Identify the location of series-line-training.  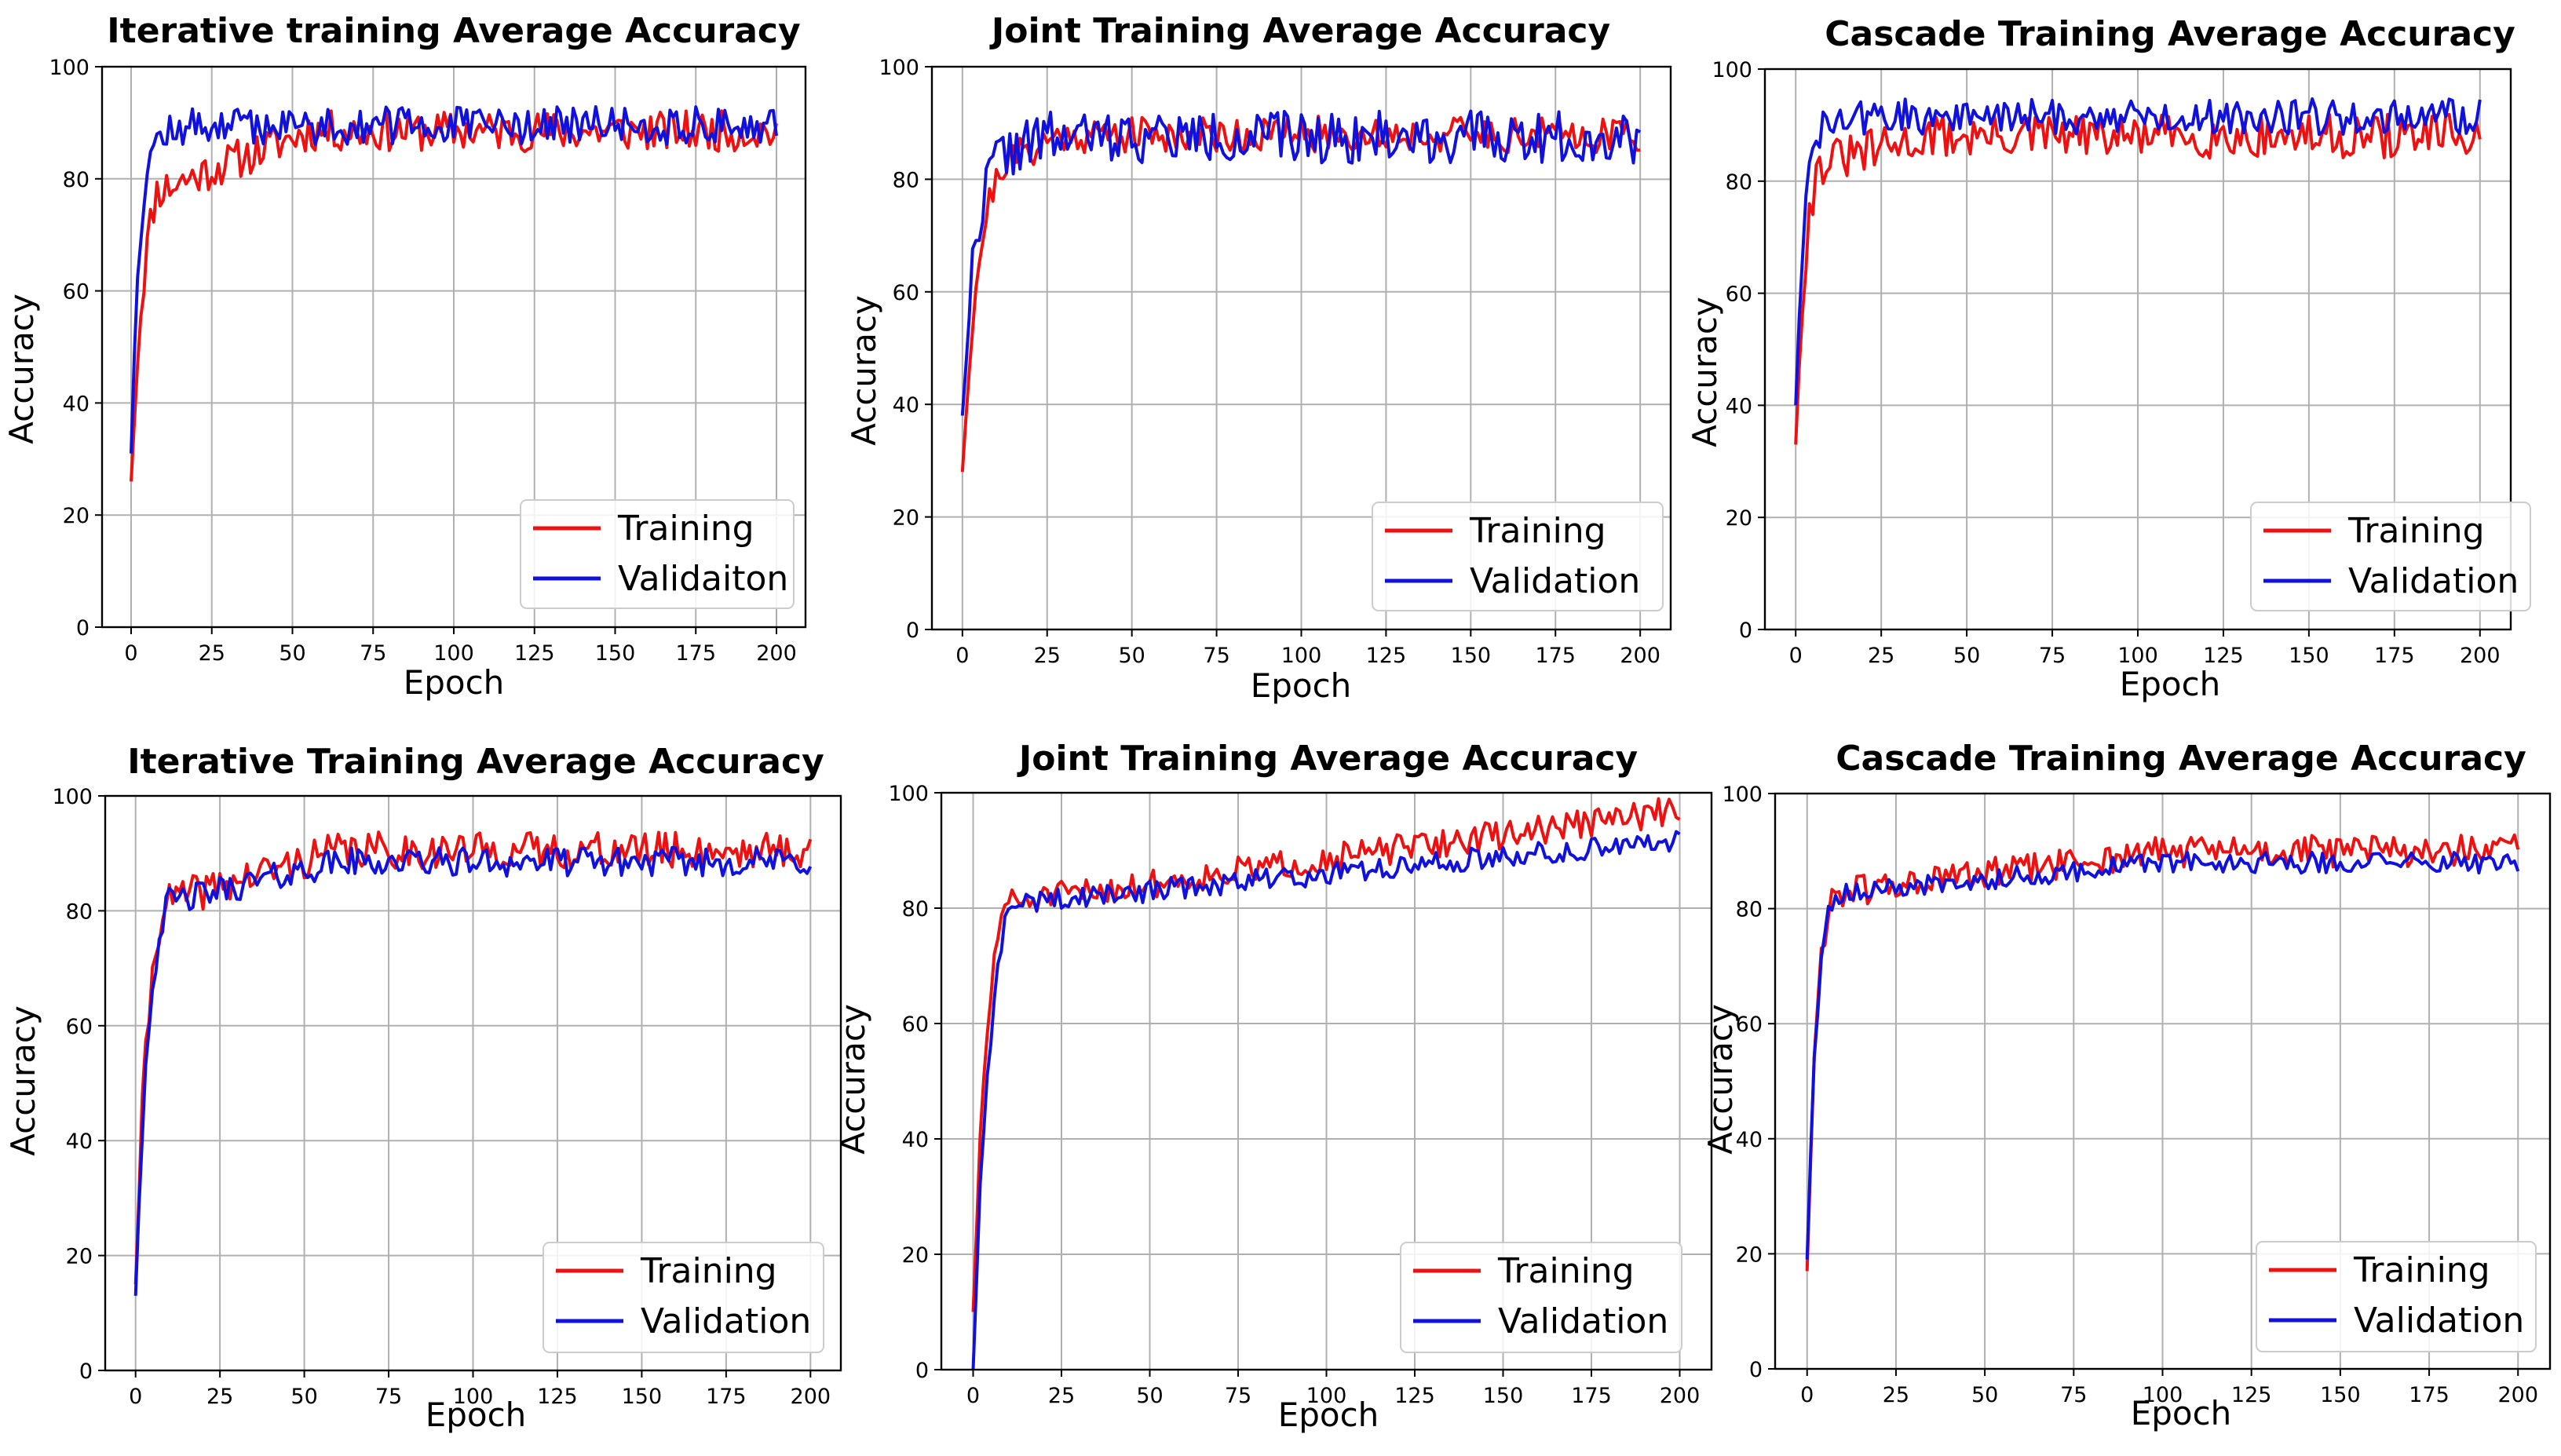
(473, 1057).